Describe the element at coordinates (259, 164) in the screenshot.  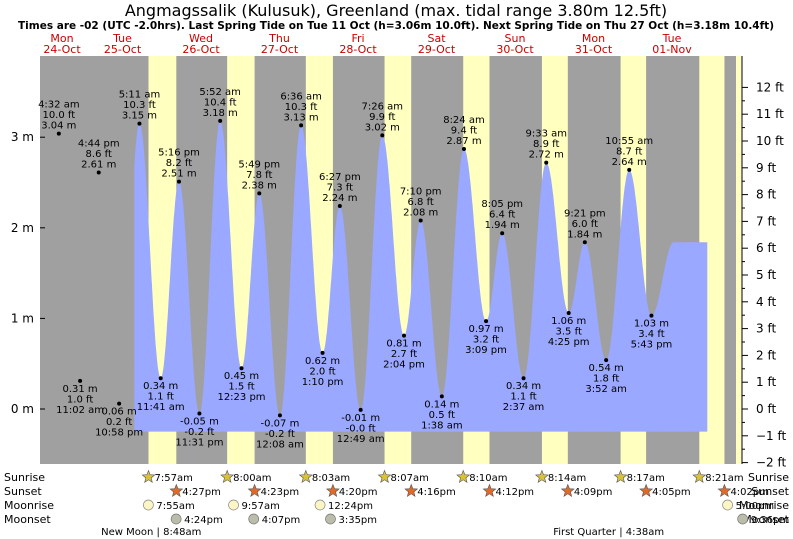
I see `tide-label: 5:49 pm` at that location.